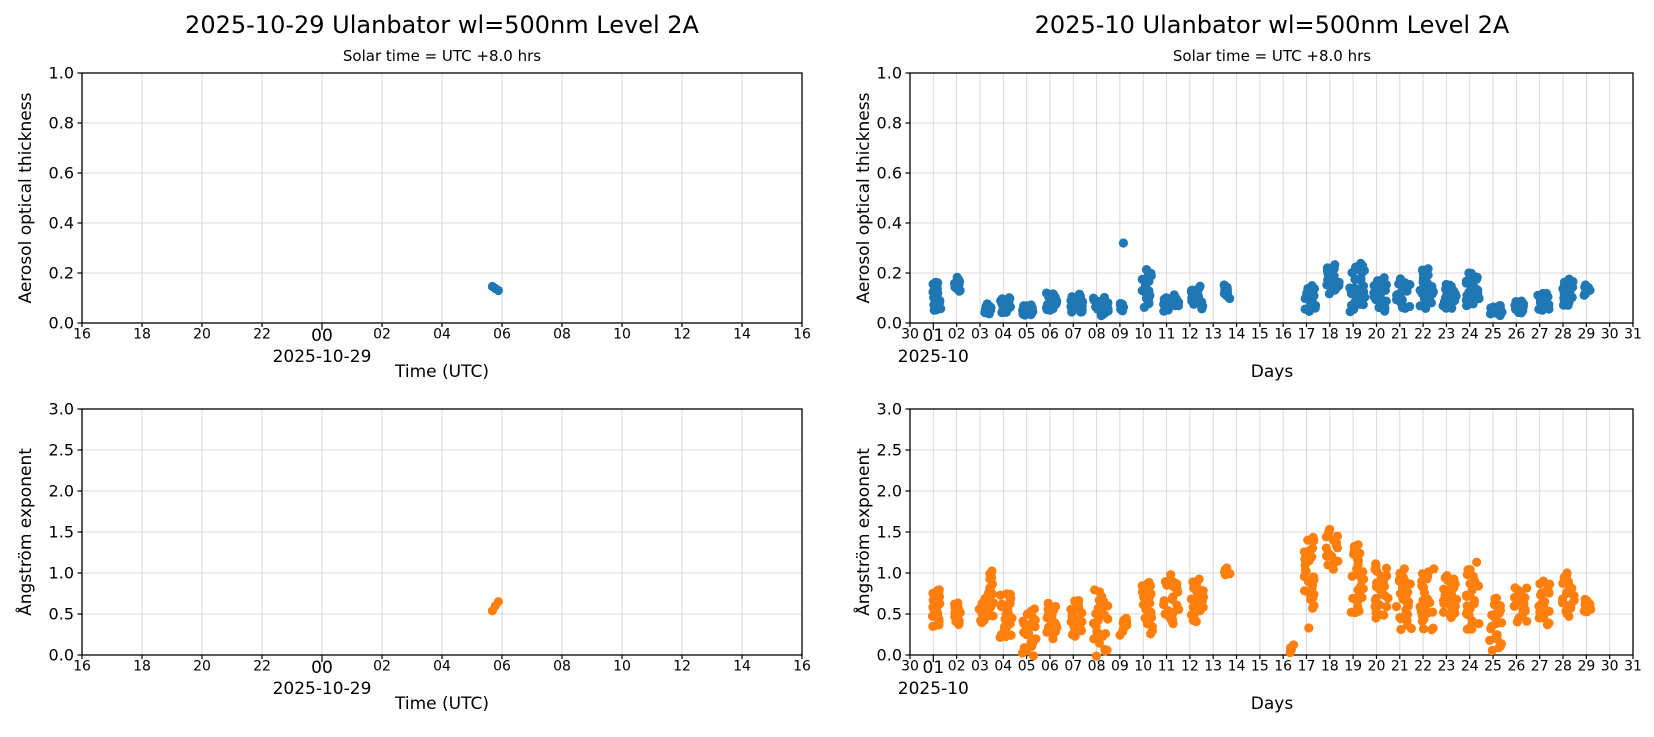 This screenshot has height=737, width=1654. Describe the element at coordinates (889, 273) in the screenshot. I see `y-tick-label: 0.2` at that location.